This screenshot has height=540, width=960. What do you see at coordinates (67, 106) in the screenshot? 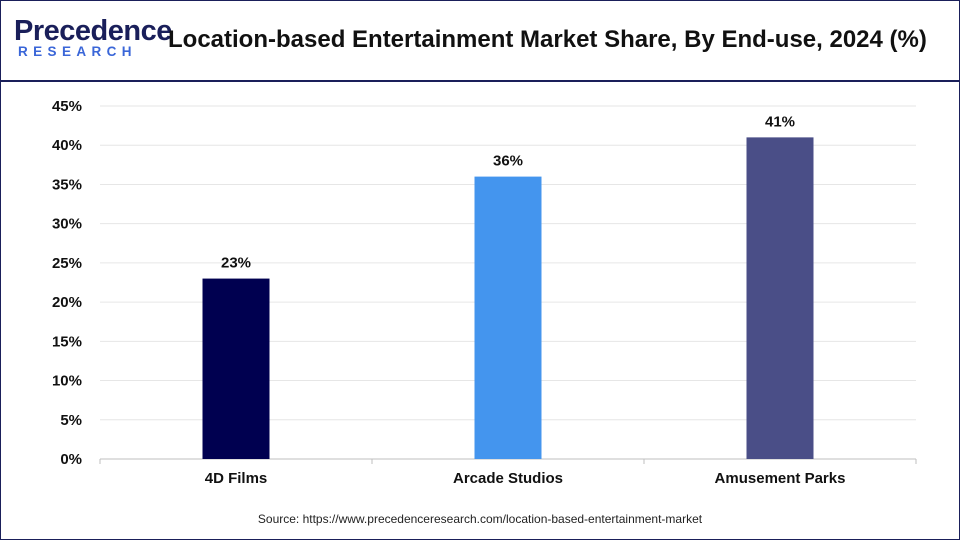
I see `y-tick-label: 45%` at bounding box center [67, 106].